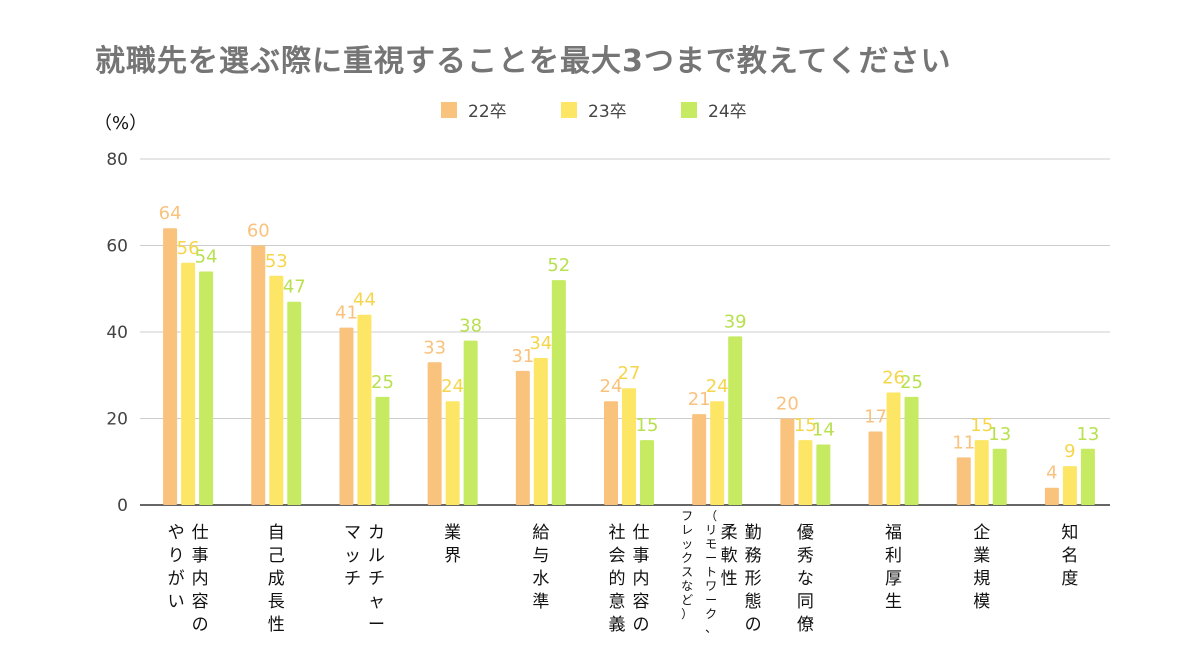 This screenshot has height=672, width=1200. I want to click on data-label: 26, so click(893, 378).